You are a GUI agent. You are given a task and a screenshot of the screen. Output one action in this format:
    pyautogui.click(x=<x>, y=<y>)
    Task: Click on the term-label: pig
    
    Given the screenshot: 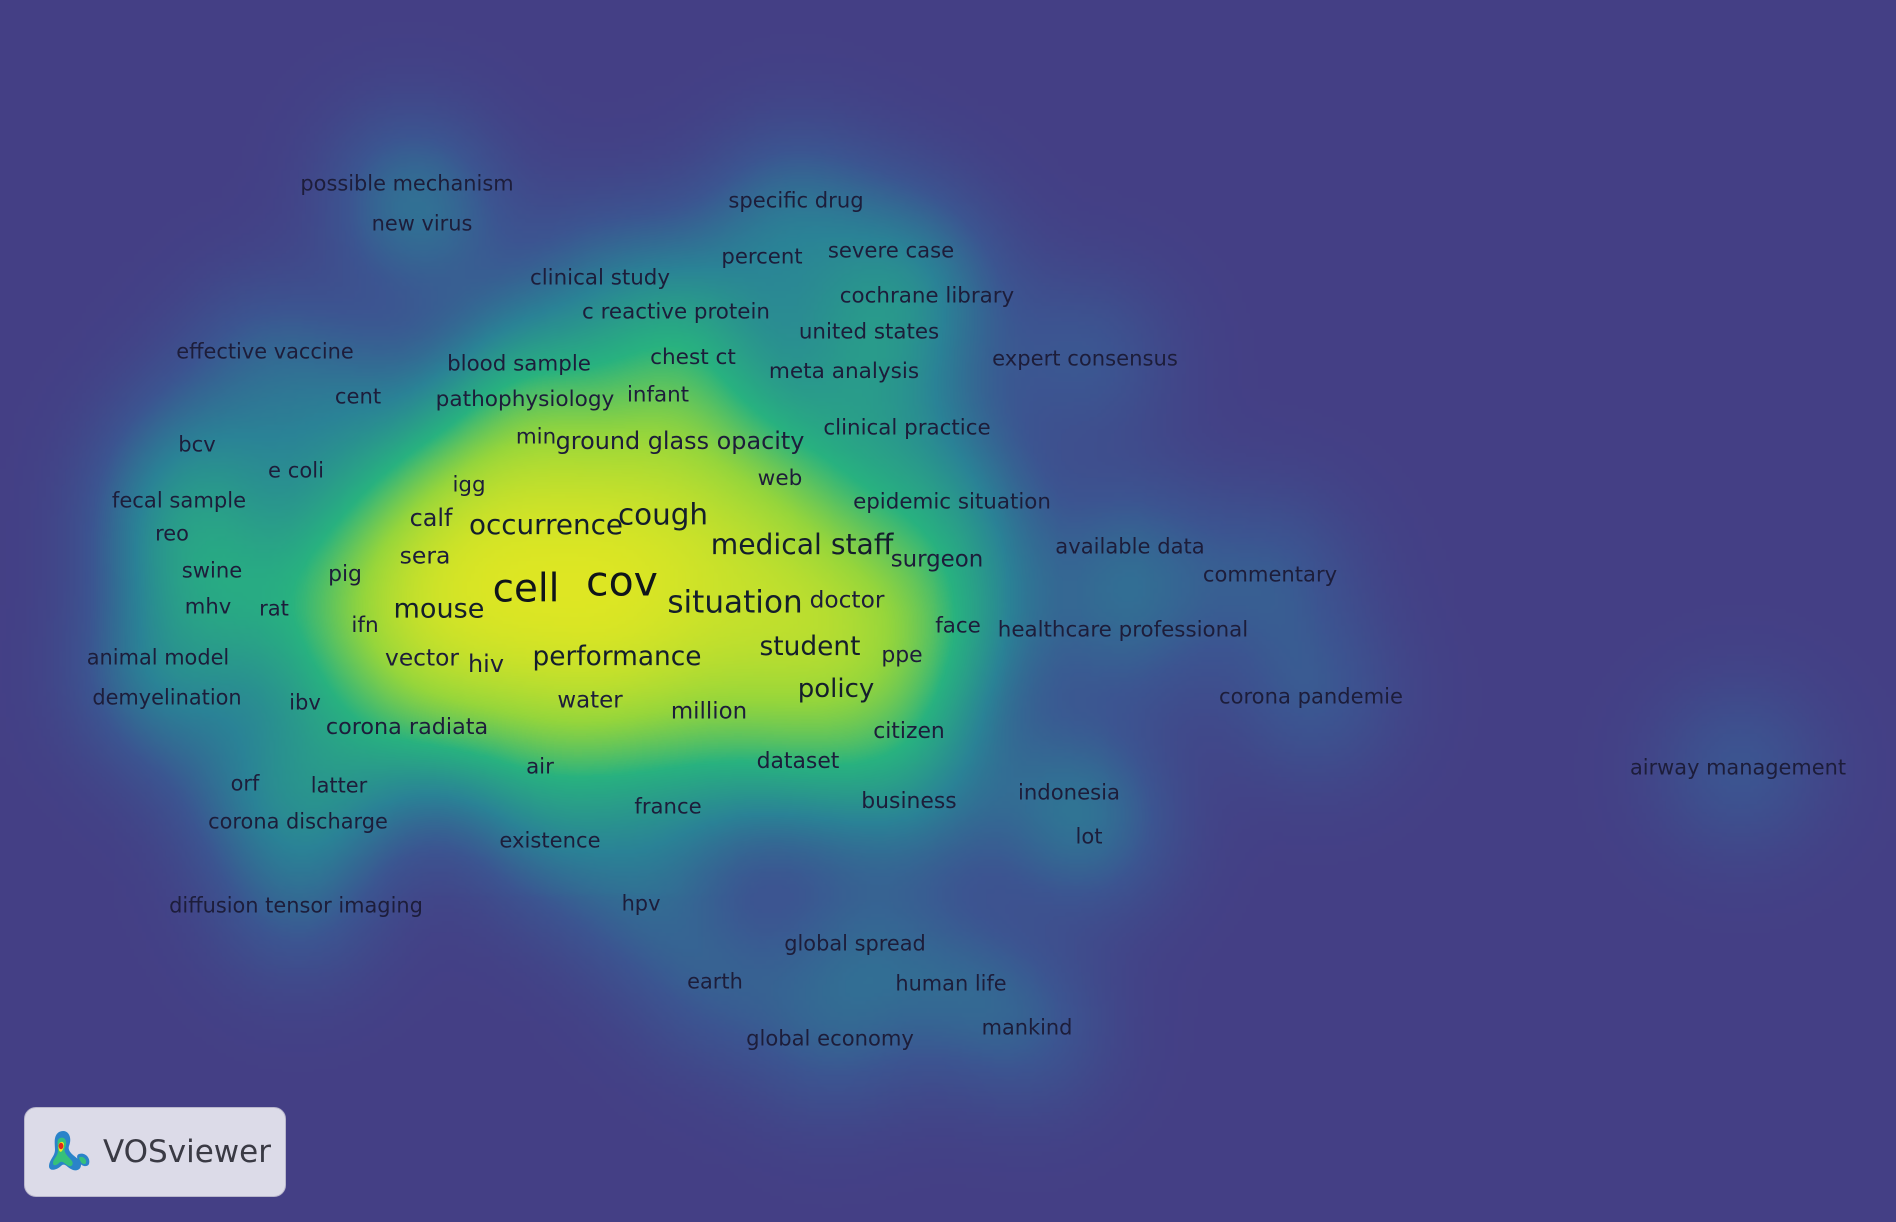 What is the action you would take?
    pyautogui.click(x=345, y=575)
    